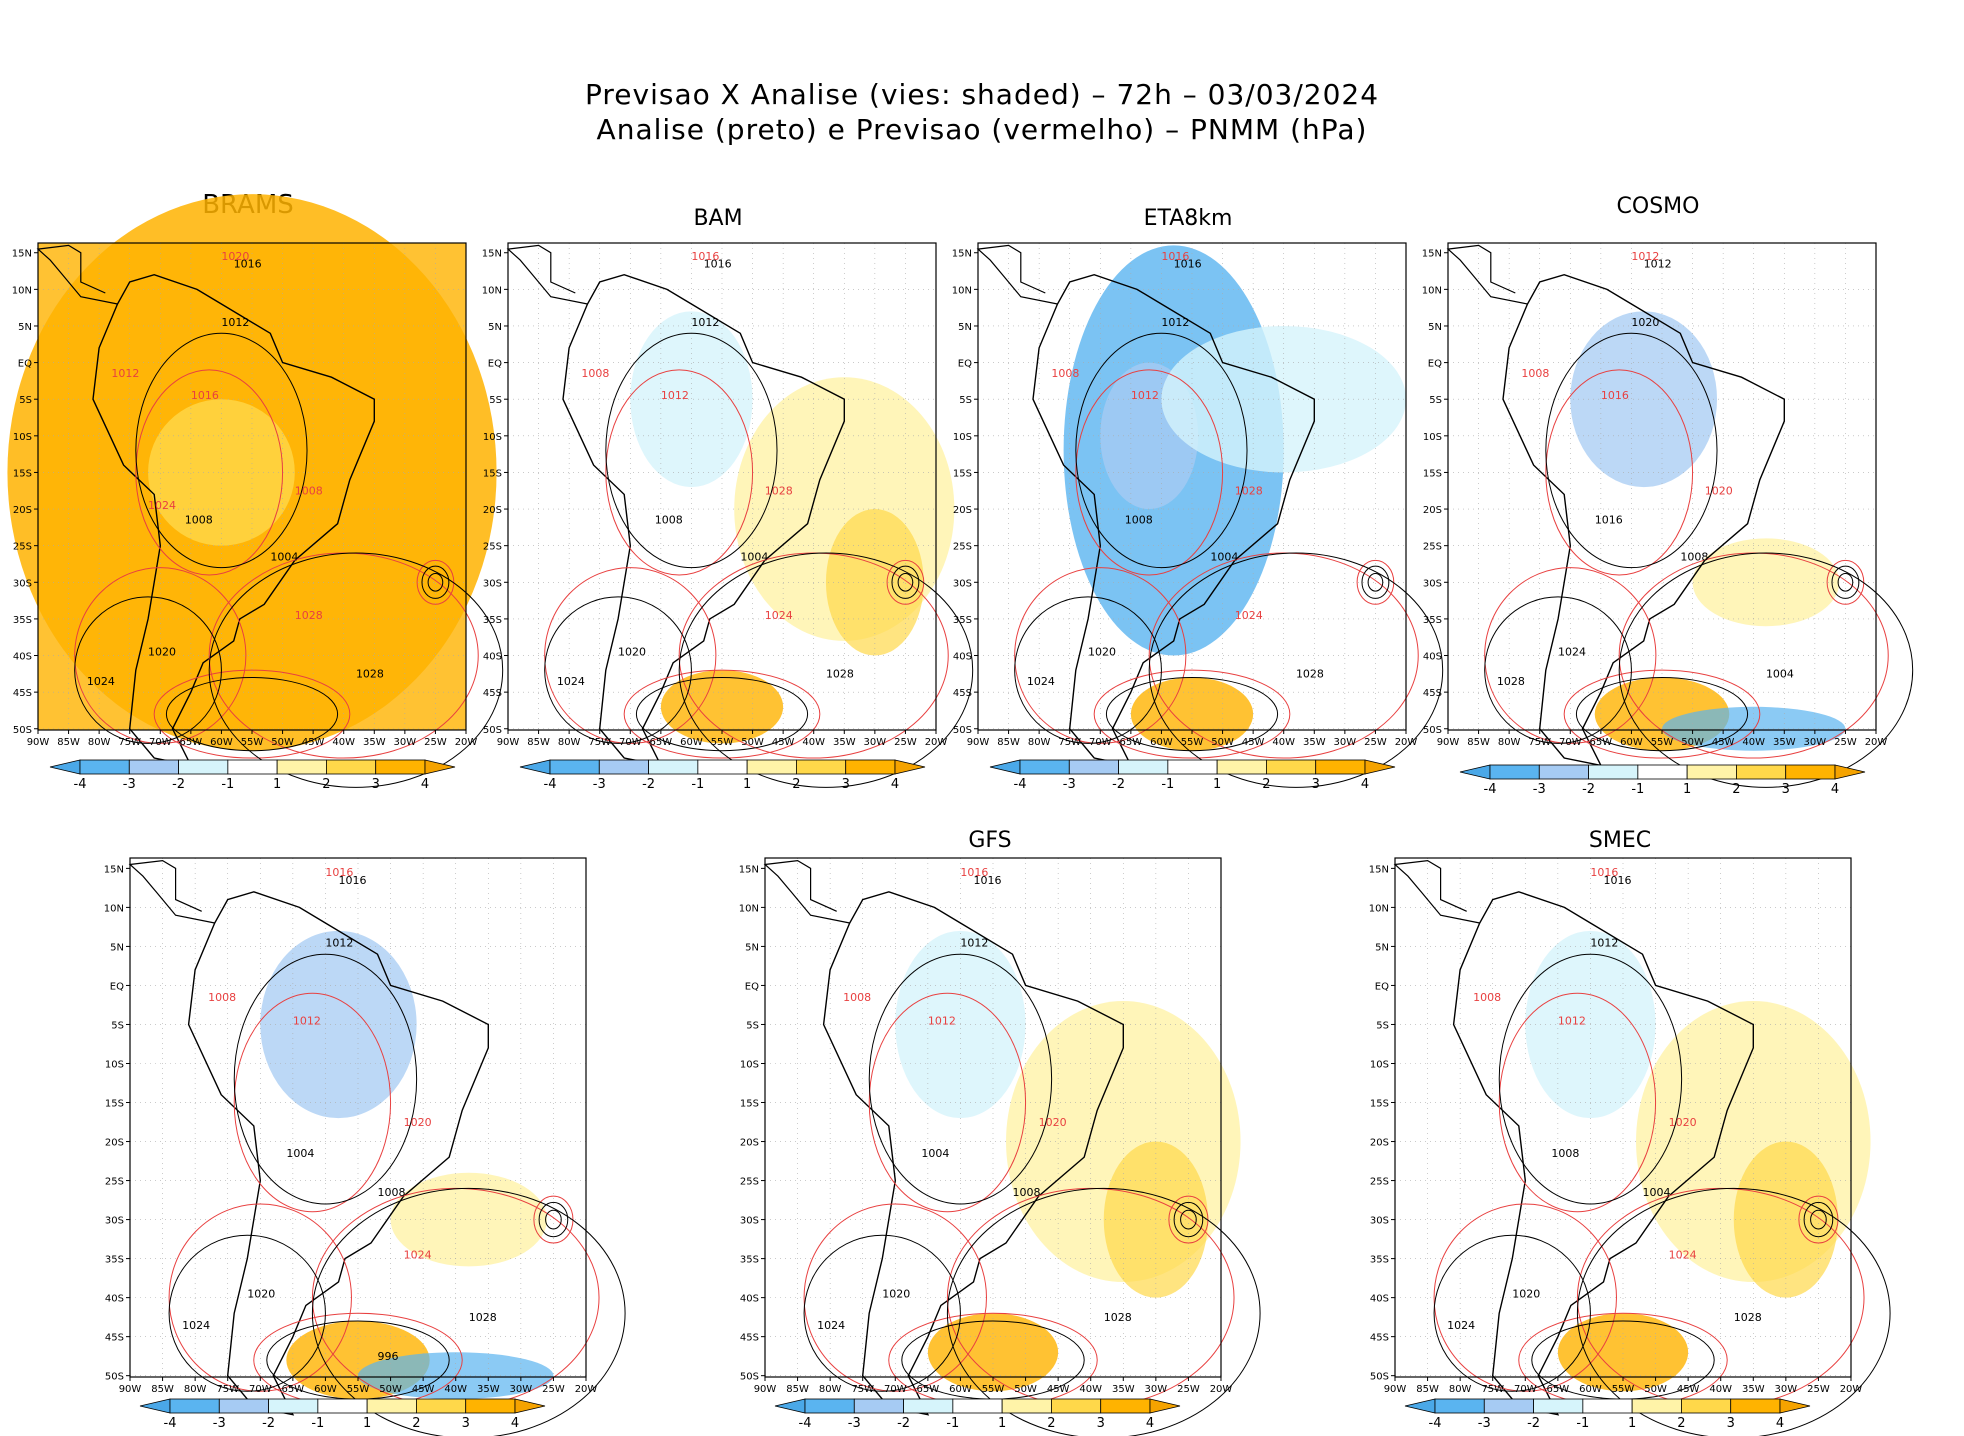 The width and height of the screenshot is (1964, 1436). Describe the element at coordinates (1249, 615) in the screenshot. I see `forecast-contour-label: 1024` at that location.